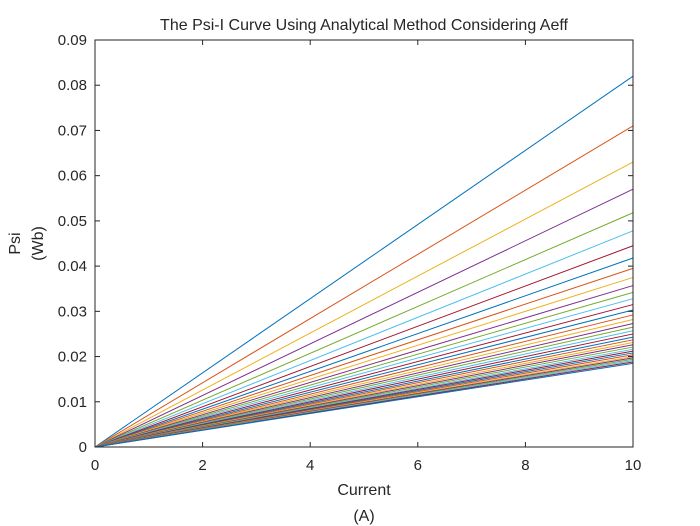 The height and width of the screenshot is (526, 700). What do you see at coordinates (418, 465) in the screenshot?
I see `x-tick-label-3: 6` at bounding box center [418, 465].